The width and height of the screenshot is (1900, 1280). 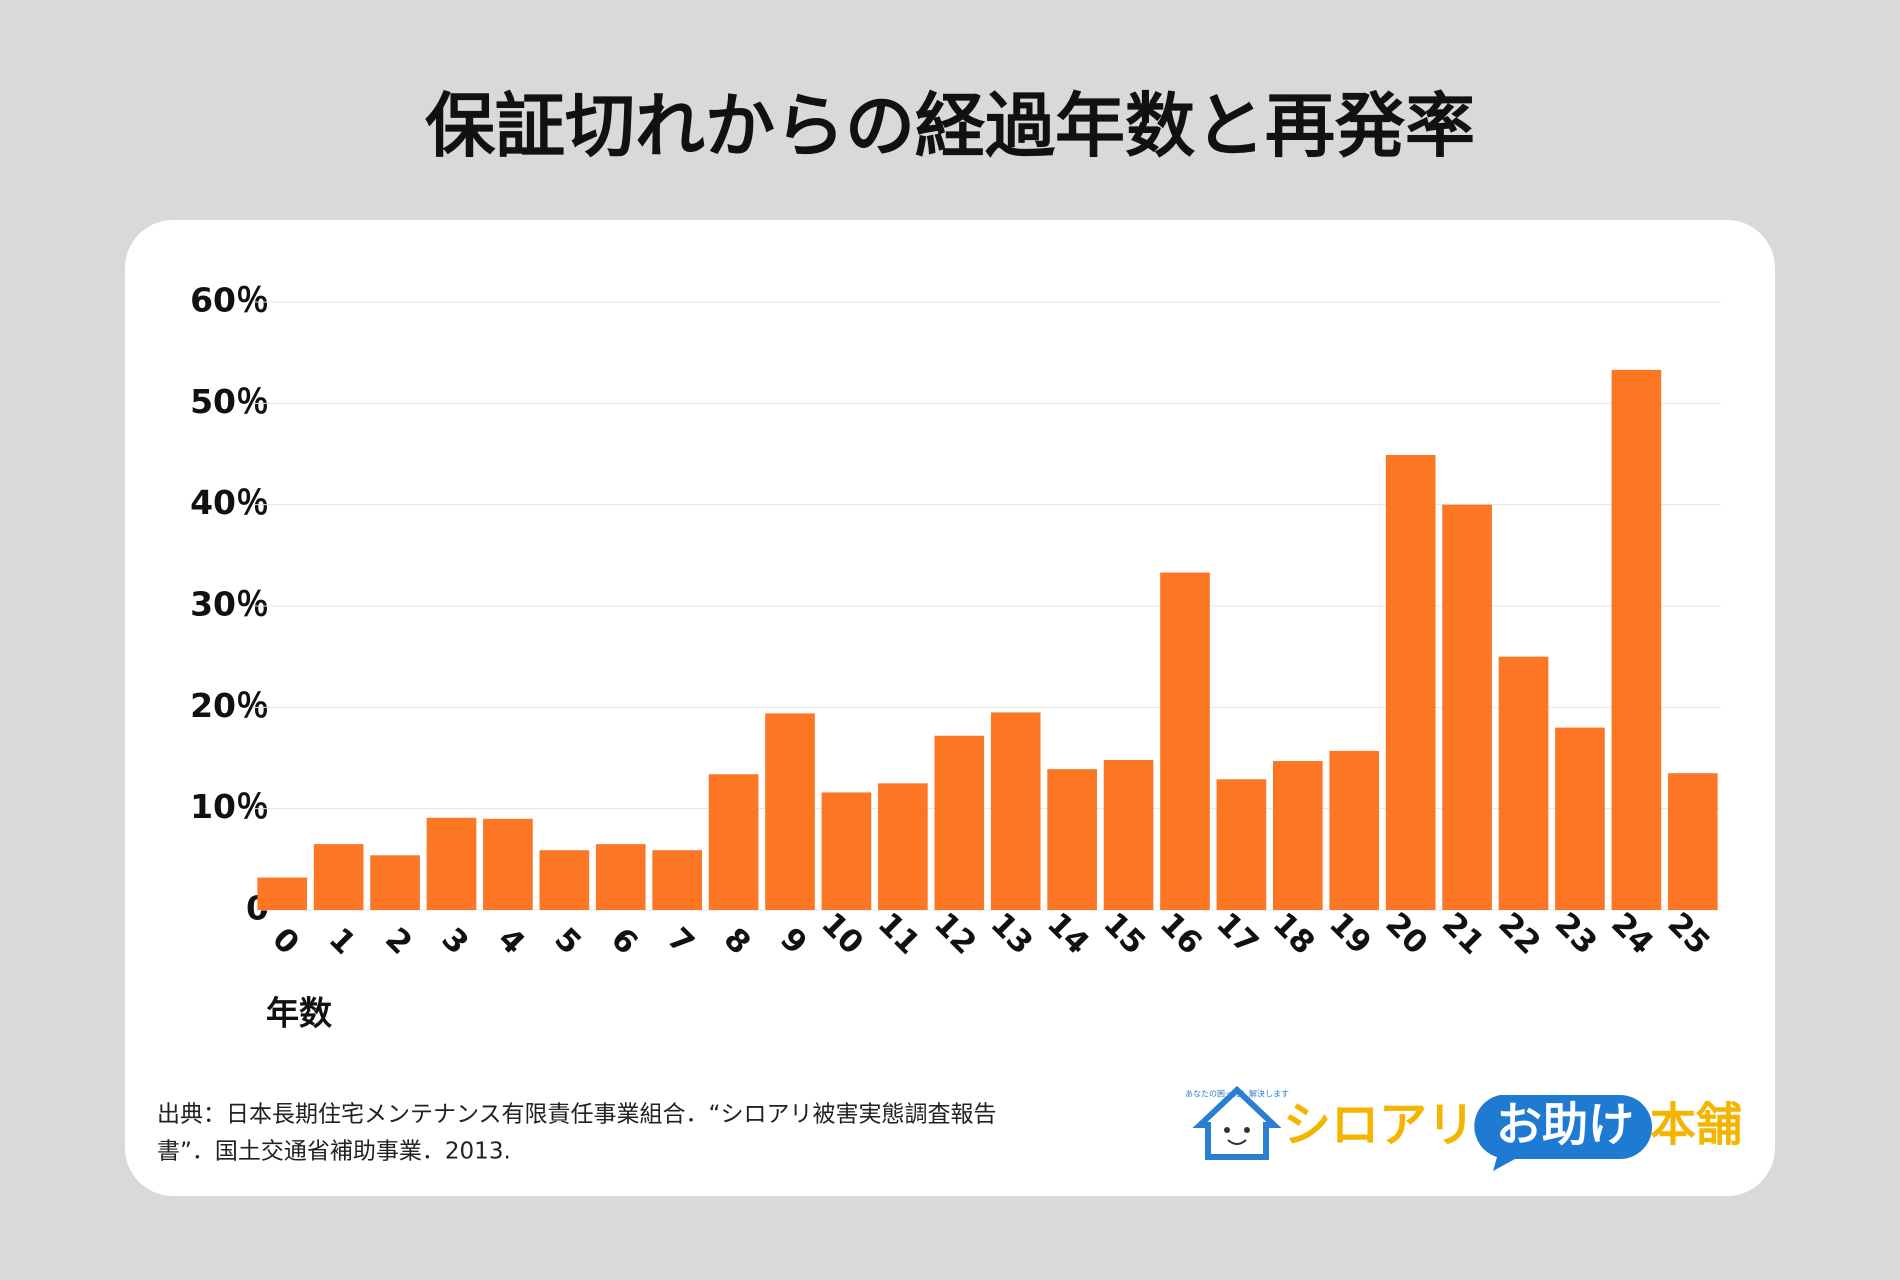 What do you see at coordinates (299, 1013) in the screenshot?
I see `x-axis-label: 年数` at bounding box center [299, 1013].